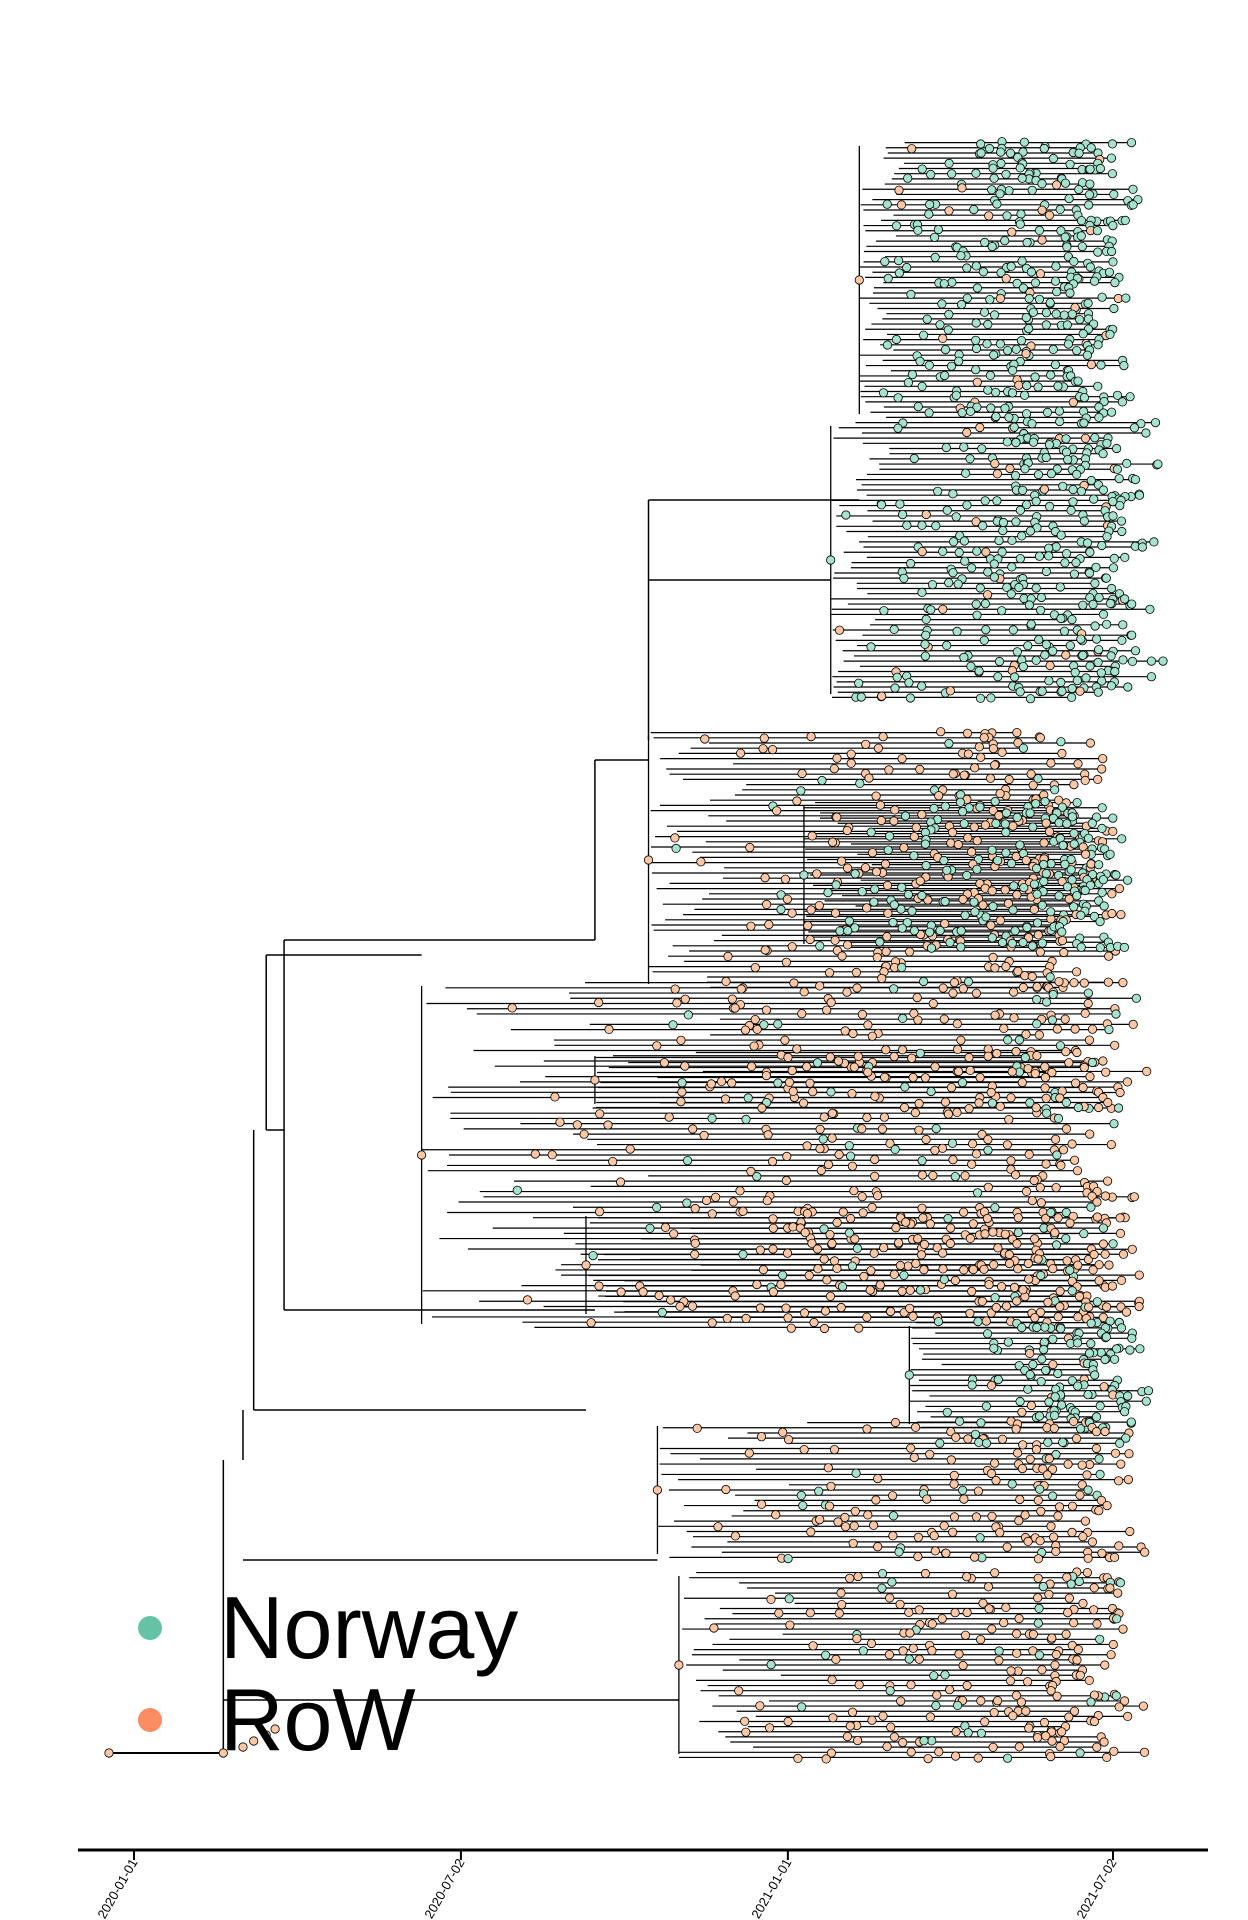 Image resolution: width=1248 pixels, height=1920 pixels. What do you see at coordinates (444, 1888) in the screenshot?
I see `x-tick-label: 2020-07-02` at bounding box center [444, 1888].